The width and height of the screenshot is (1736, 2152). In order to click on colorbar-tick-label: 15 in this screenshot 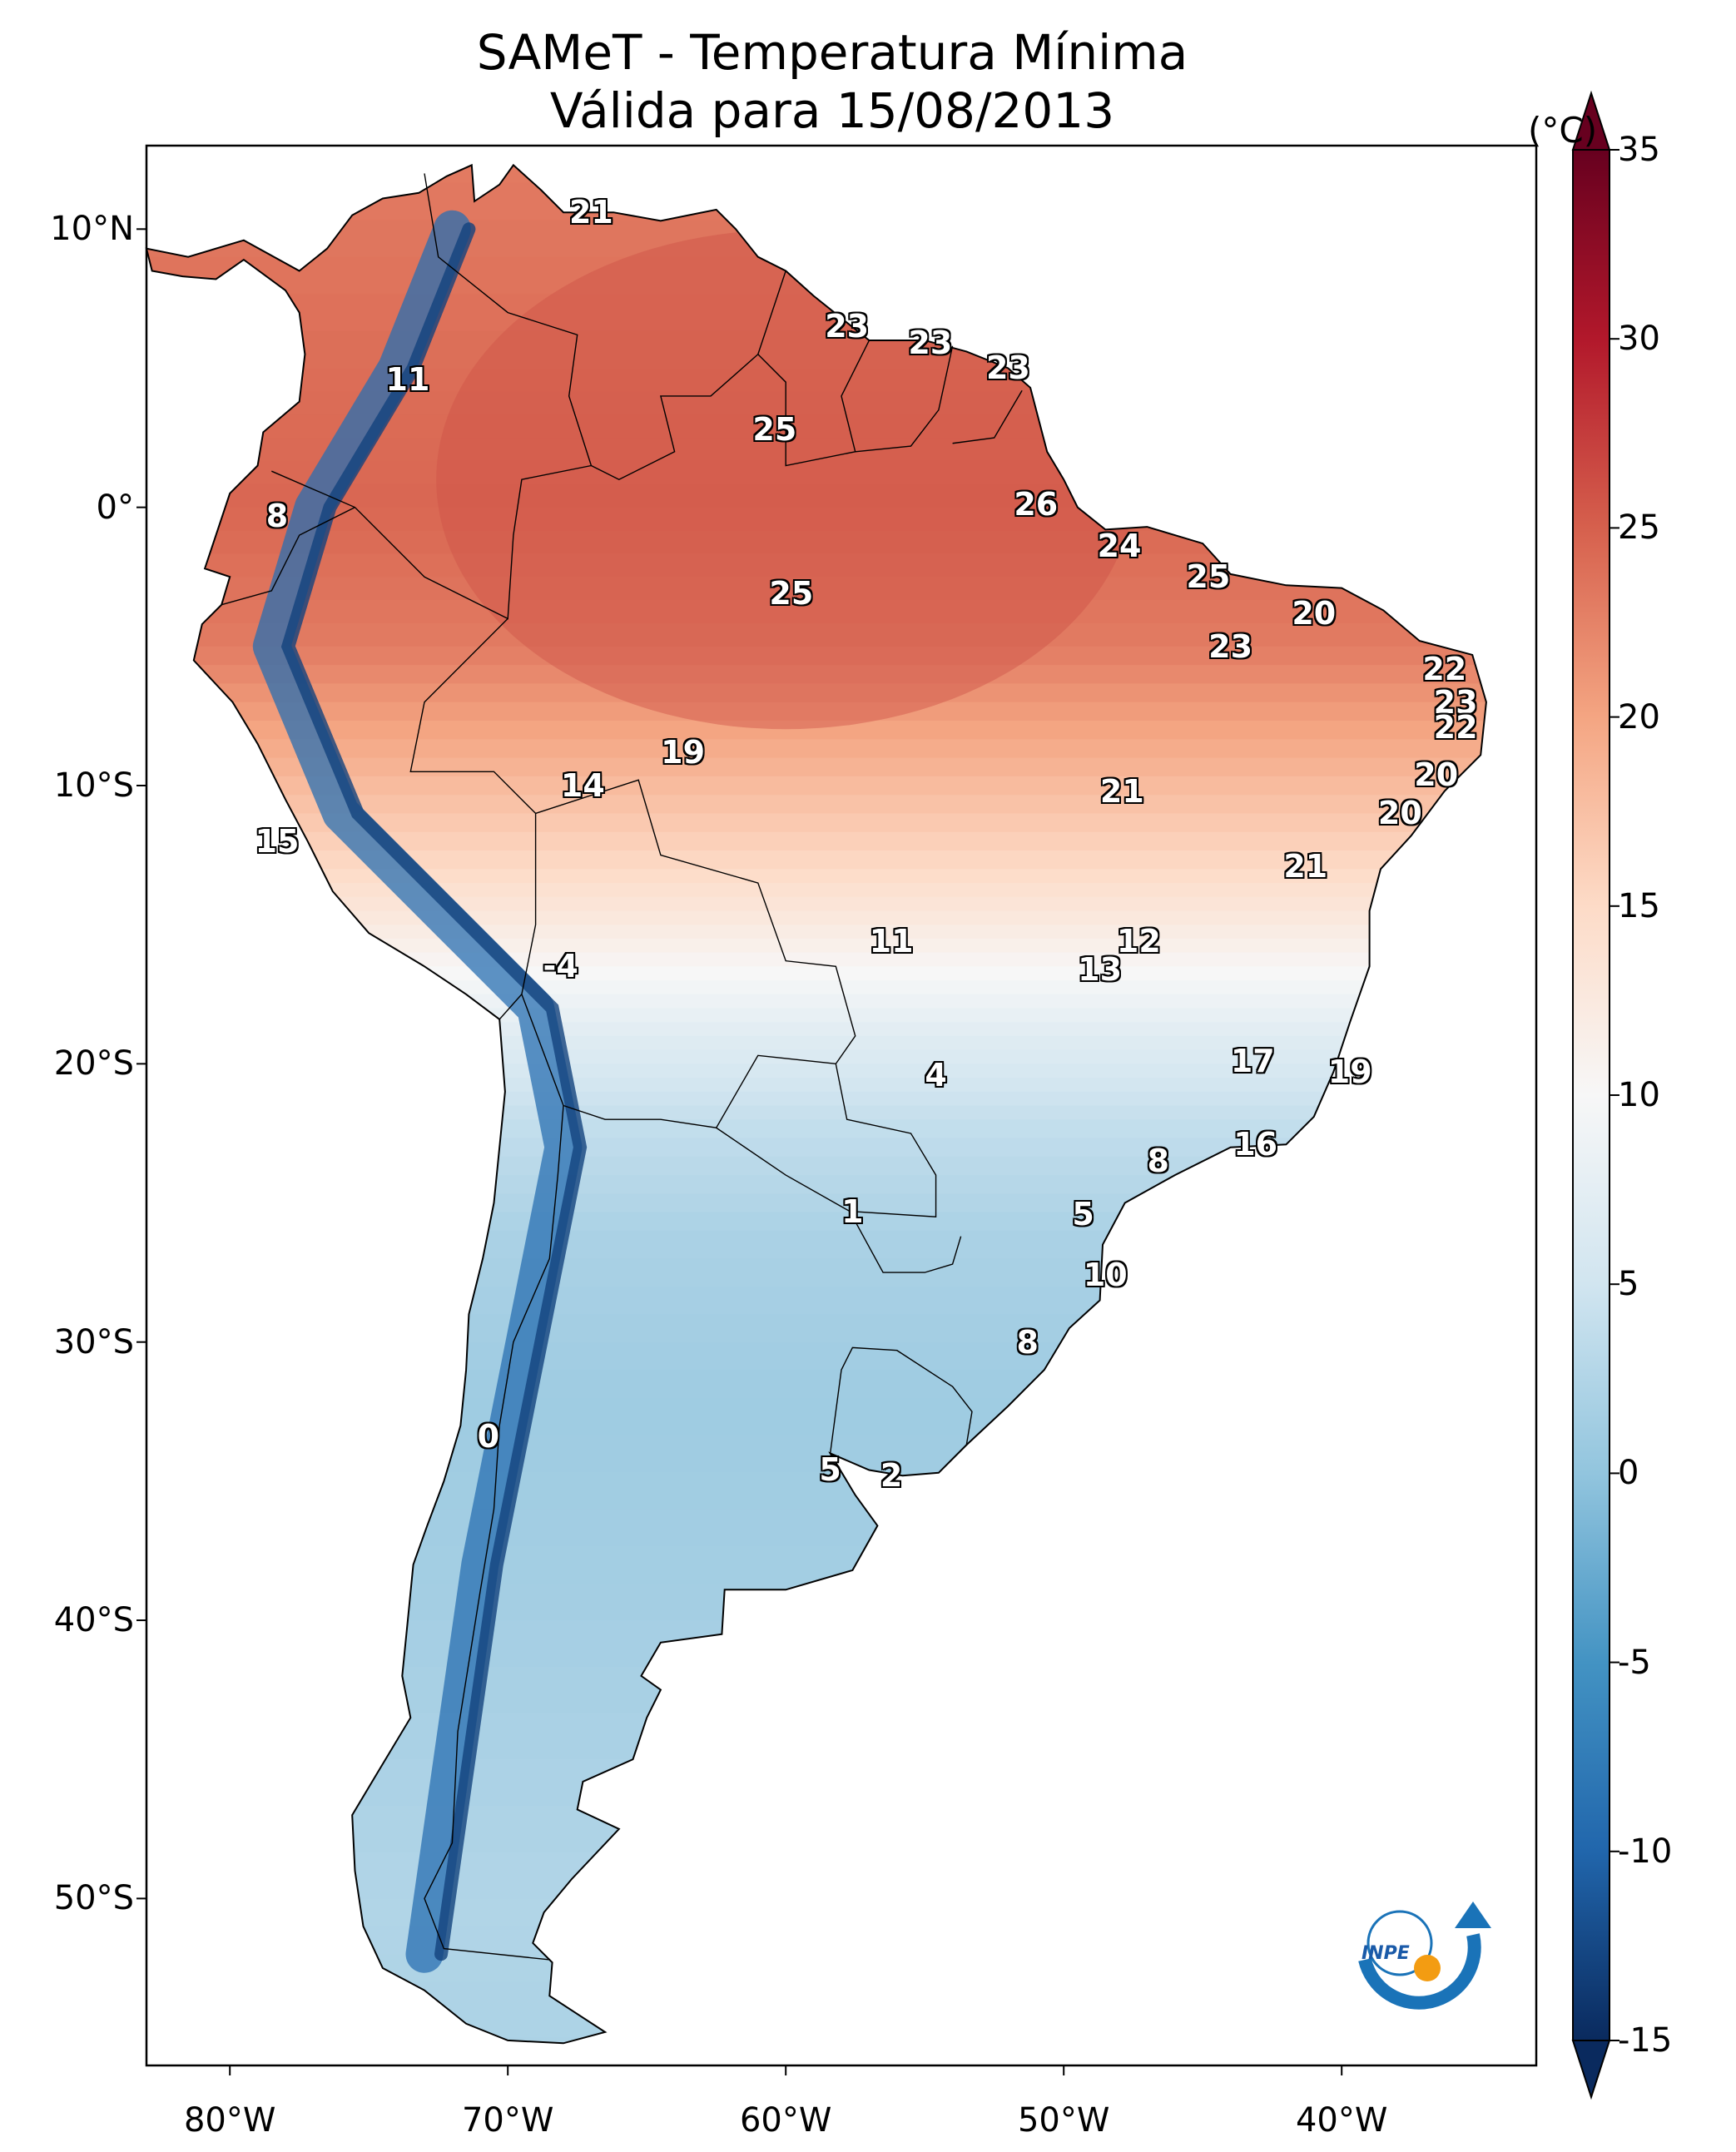, I will do `click(1639, 905)`.